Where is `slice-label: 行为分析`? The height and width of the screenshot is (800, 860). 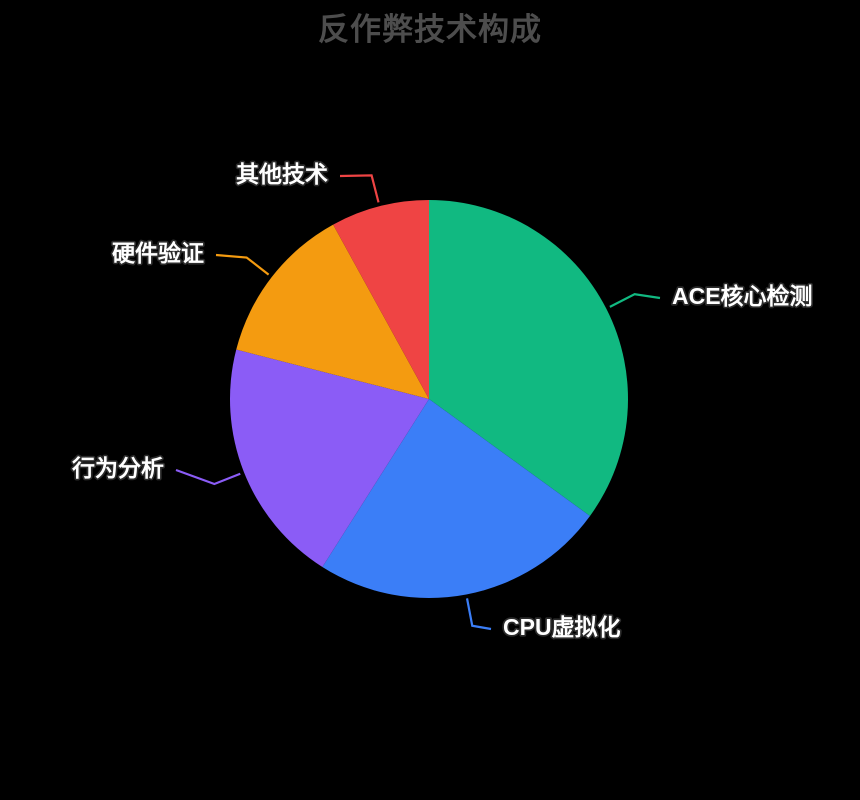 slice-label: 行为分析 is located at coordinates (117, 468).